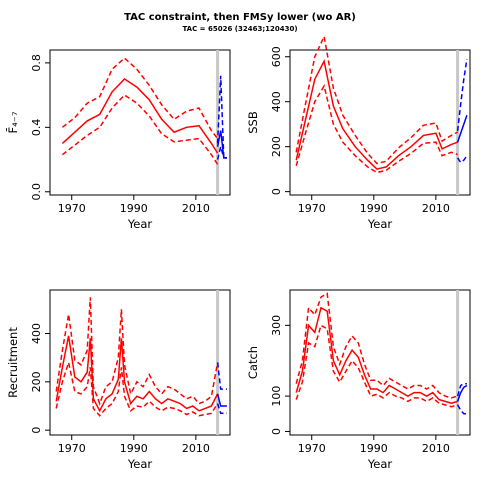  I want to click on figure-subtitle: TAC = 65026 (32463;120430), so click(239, 29).